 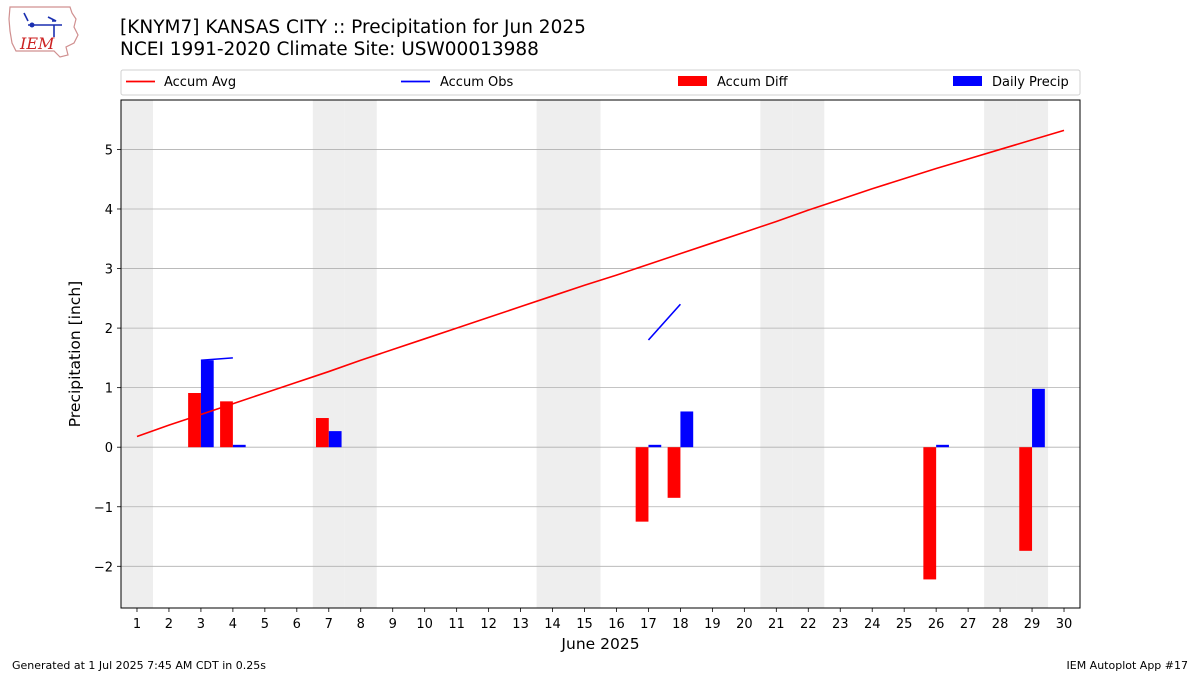 I want to click on legend-label: Daily Precip, so click(x=1030, y=82).